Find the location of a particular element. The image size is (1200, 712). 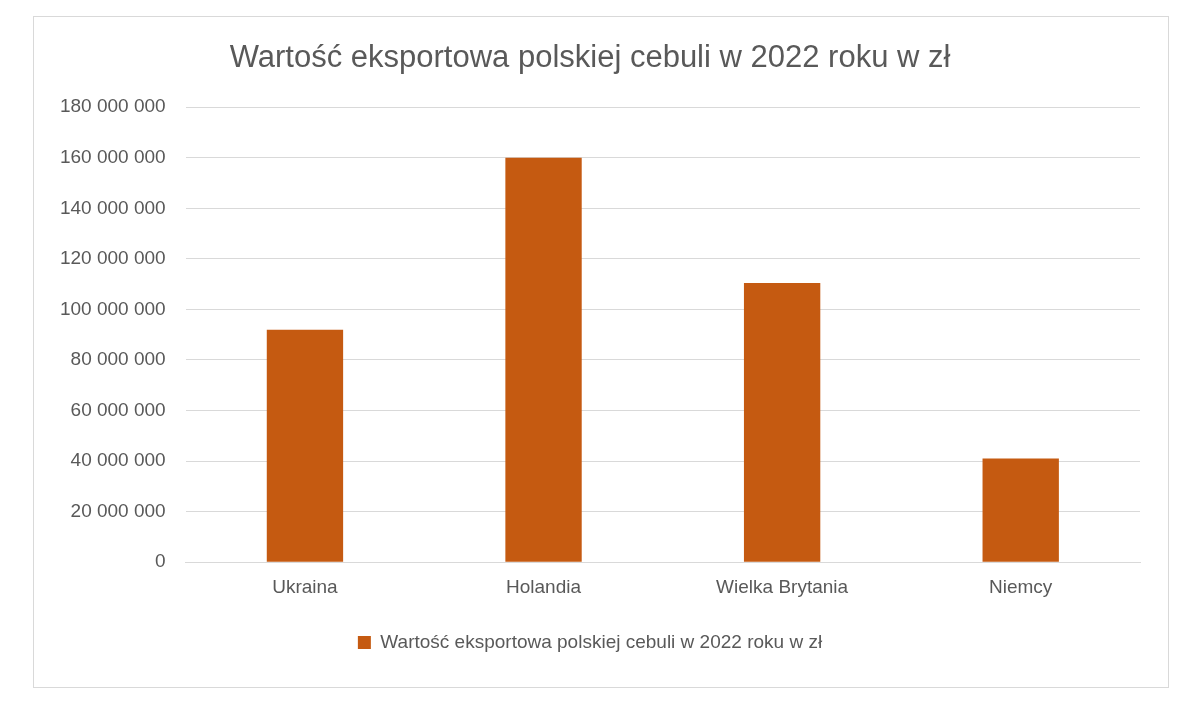

y-tick-label: 80 000 000 is located at coordinates (118, 359).